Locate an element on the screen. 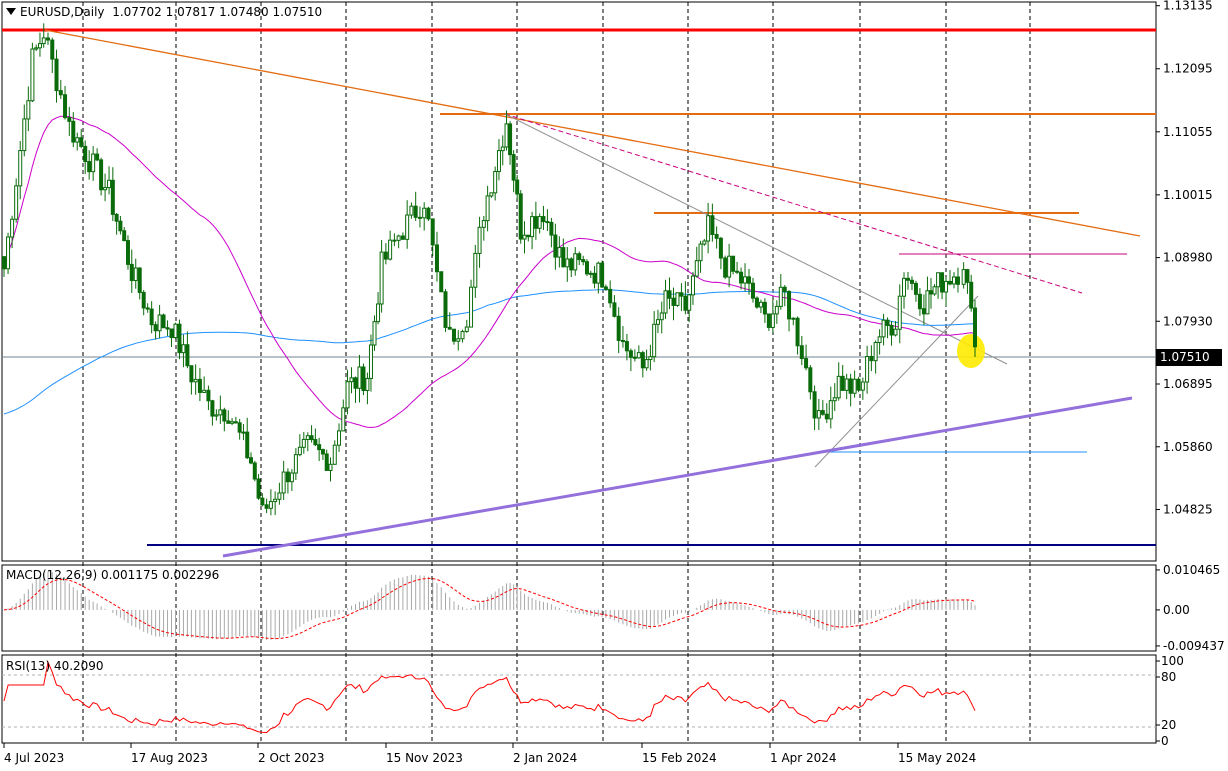 This screenshot has width=1228, height=771. y-tick-label: 1.08980 is located at coordinates (1188, 258).